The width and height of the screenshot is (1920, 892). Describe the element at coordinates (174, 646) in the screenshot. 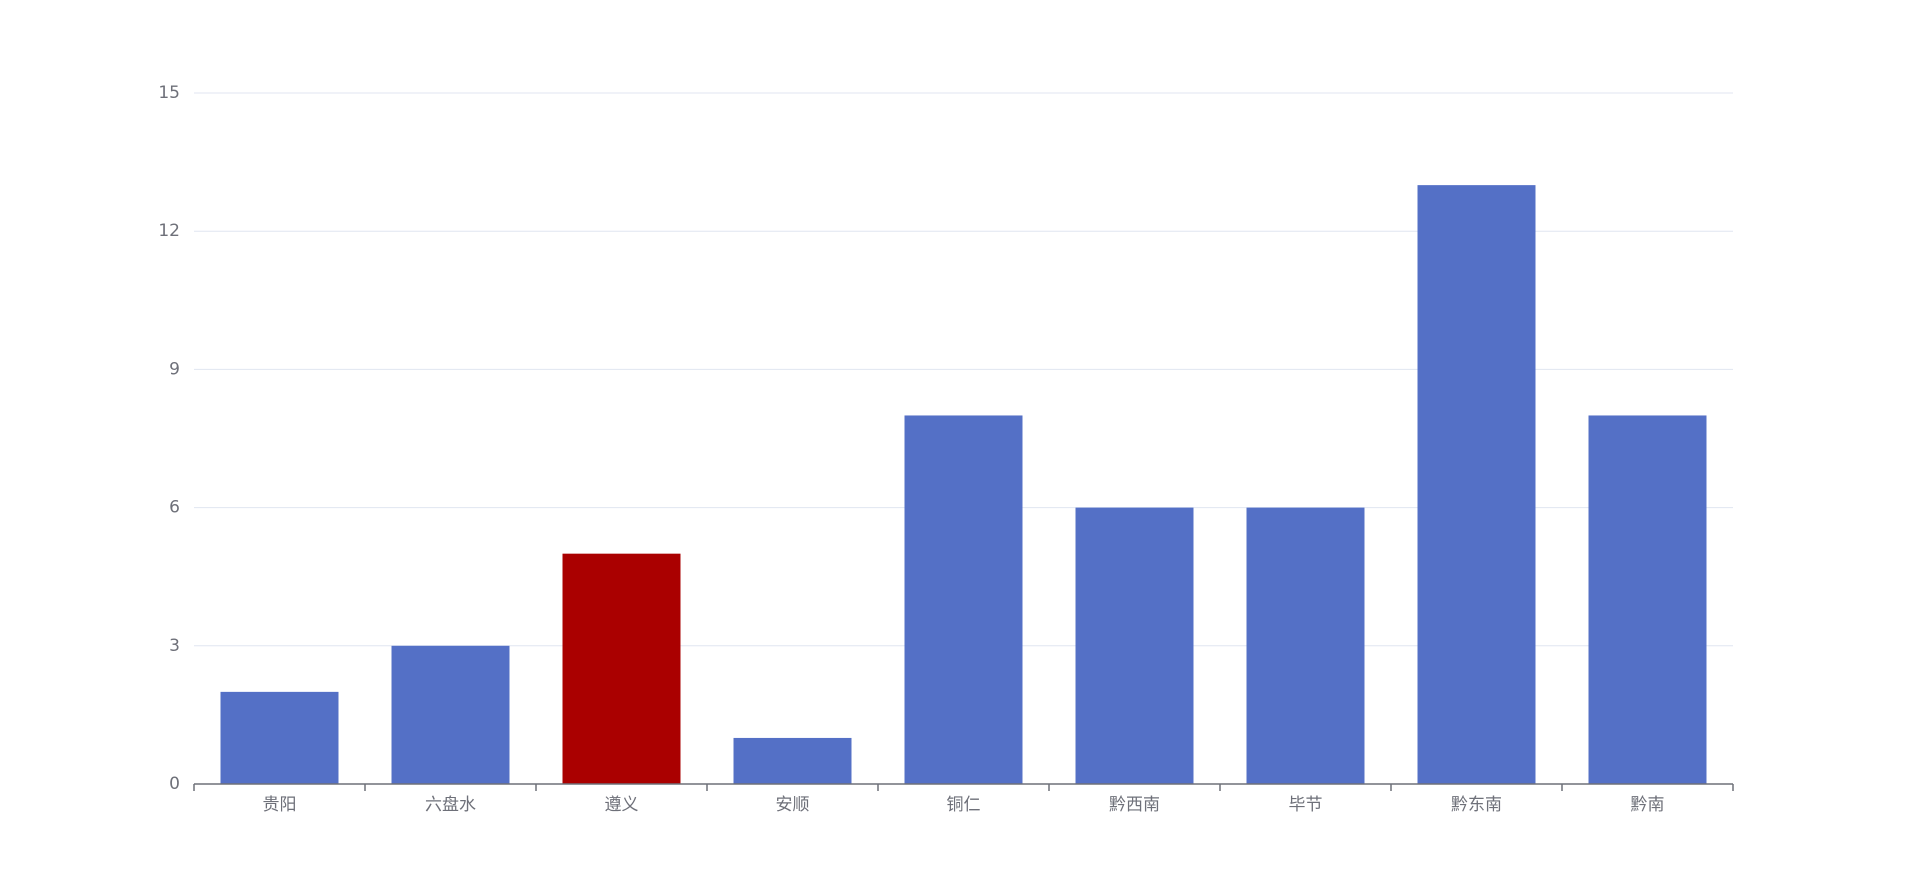

I see `y-tick-label: 3` at that location.